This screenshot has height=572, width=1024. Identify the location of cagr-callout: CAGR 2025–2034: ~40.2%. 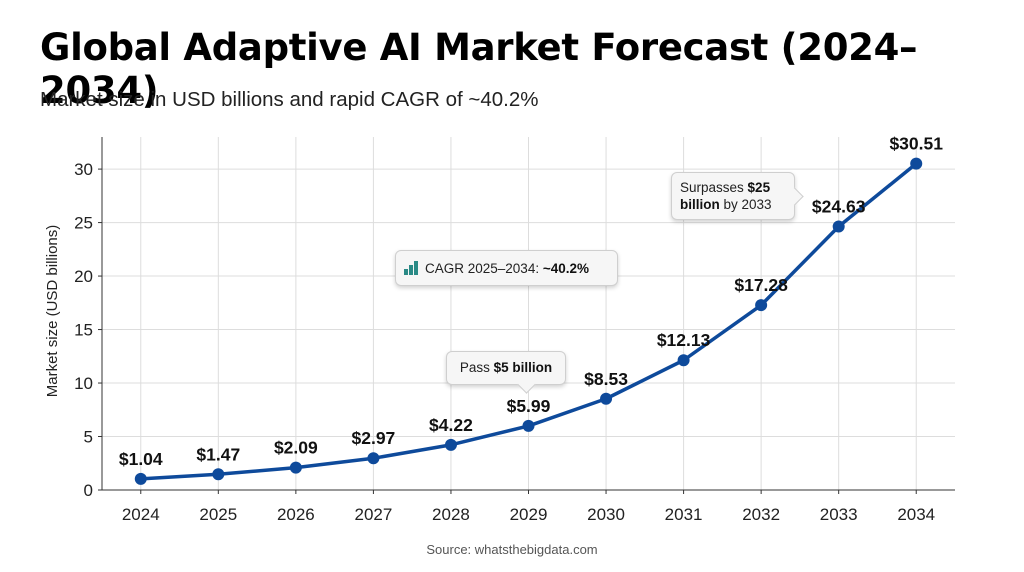
(506, 268).